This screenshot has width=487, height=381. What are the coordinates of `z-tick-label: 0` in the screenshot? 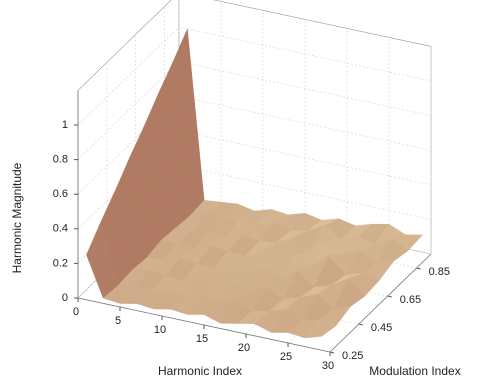 It's located at (65, 298).